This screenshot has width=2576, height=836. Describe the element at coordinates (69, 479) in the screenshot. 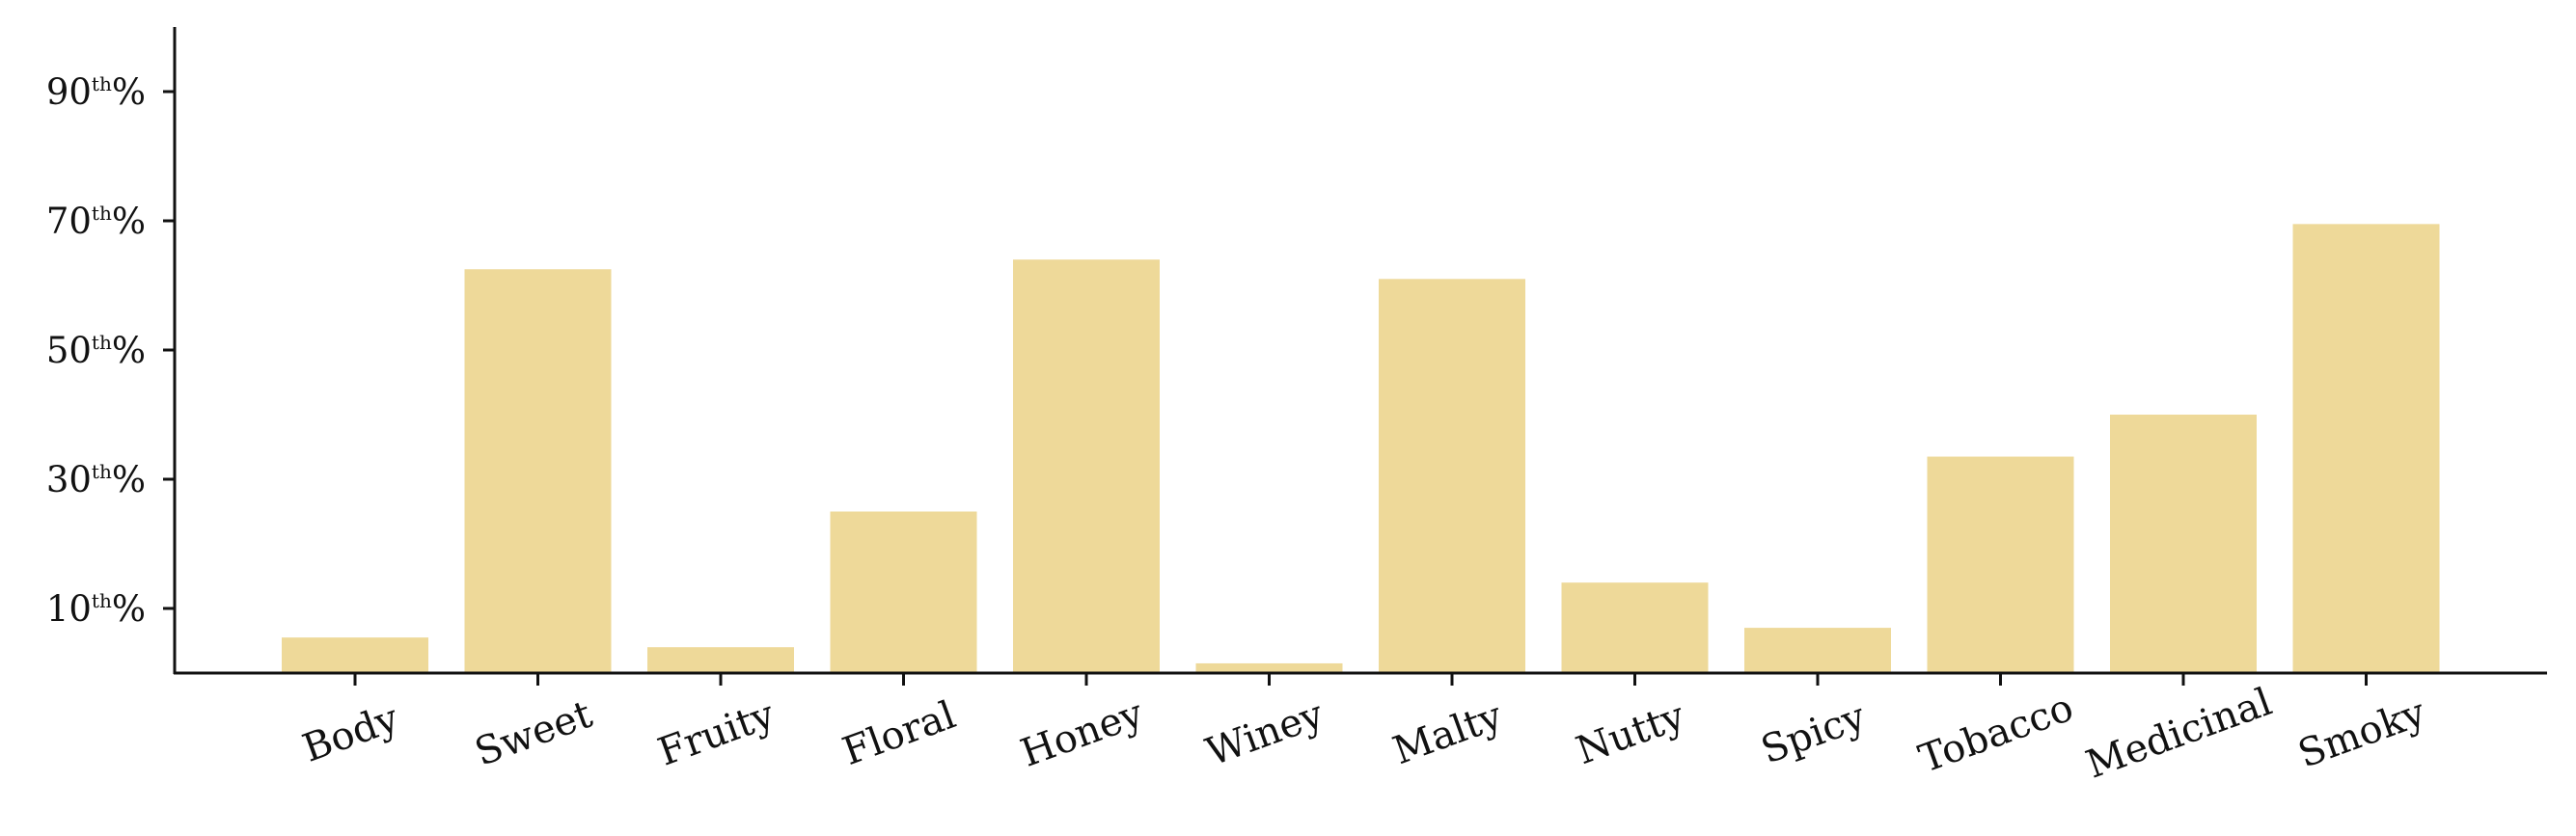

I see `y-tick-value: 30` at that location.